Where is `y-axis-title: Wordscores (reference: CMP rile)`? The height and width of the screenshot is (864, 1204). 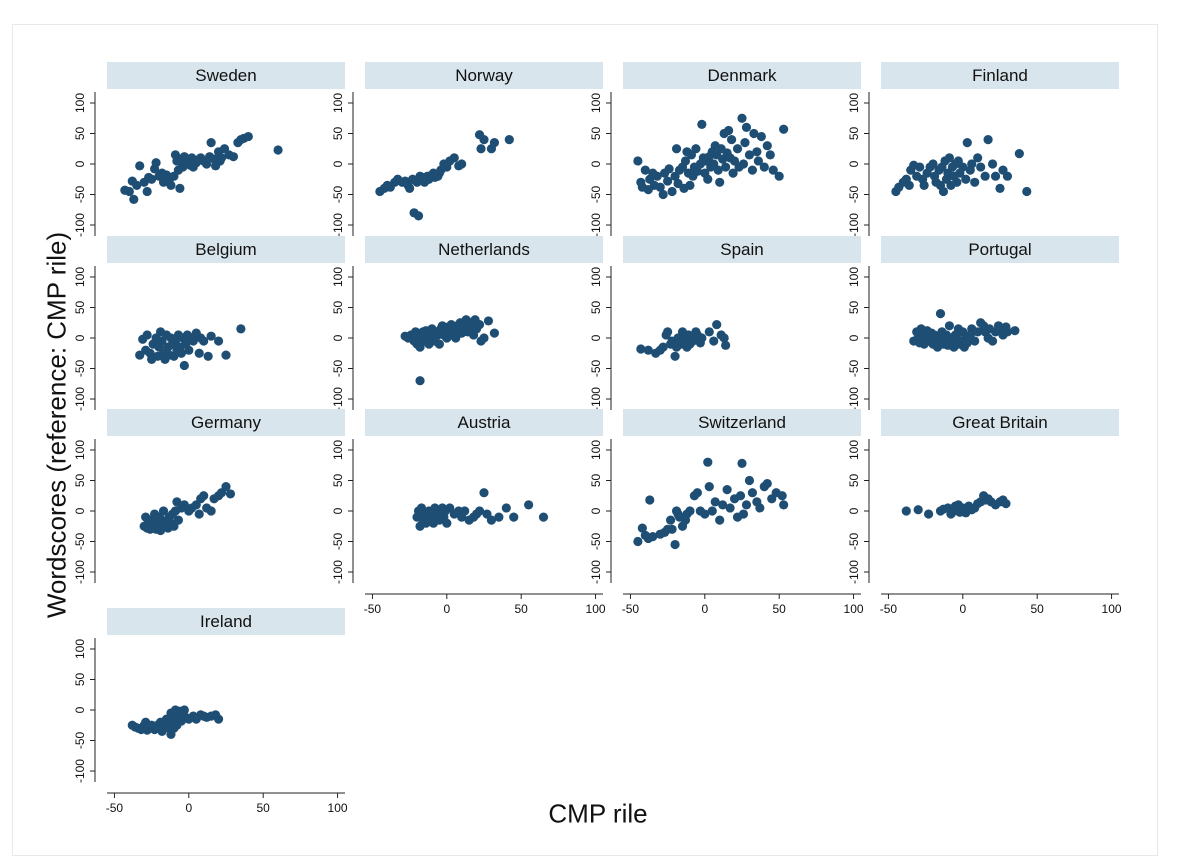
y-axis-title: Wordscores (reference: CMP rile) is located at coordinates (56, 425).